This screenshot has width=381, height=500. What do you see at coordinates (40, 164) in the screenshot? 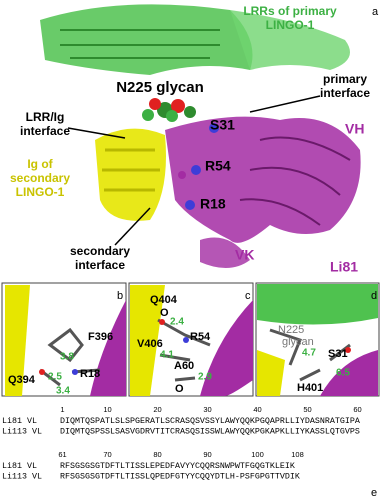
I see `annotation: Ig of` at bounding box center [40, 164].